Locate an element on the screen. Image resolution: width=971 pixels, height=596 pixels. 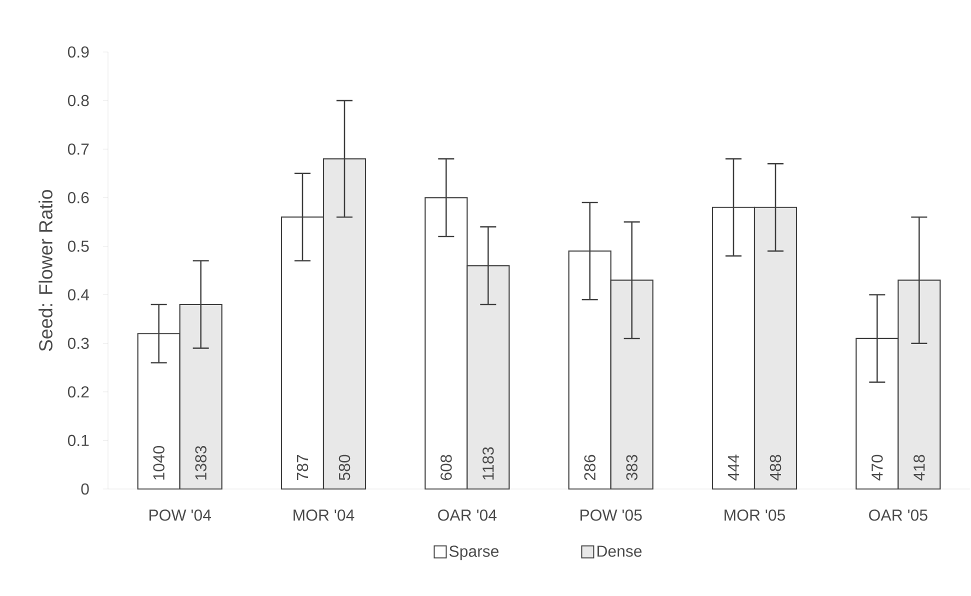
legend-label: Sparse is located at coordinates (474, 553).